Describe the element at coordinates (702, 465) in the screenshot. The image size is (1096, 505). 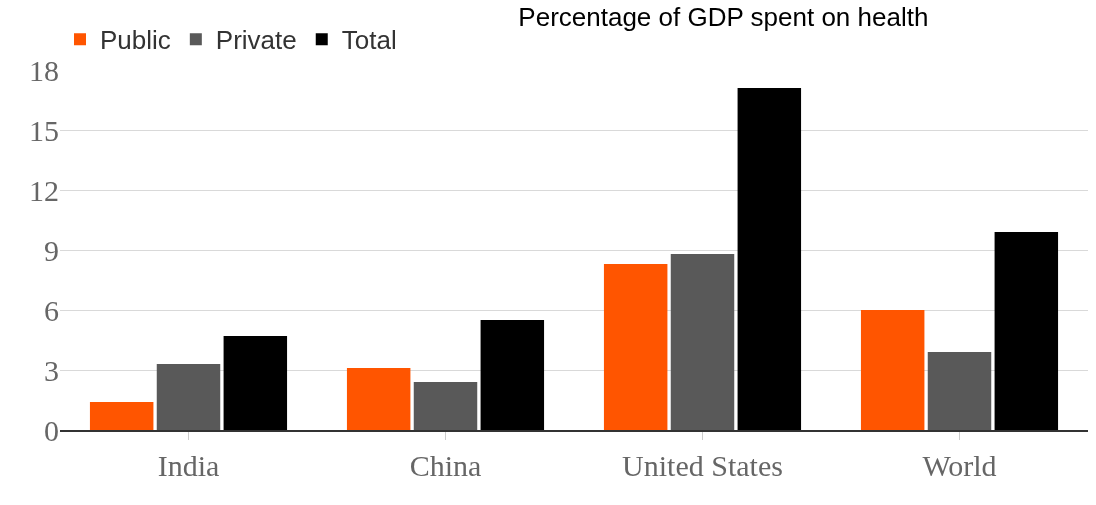
I see `x-tick-label: United States` at that location.